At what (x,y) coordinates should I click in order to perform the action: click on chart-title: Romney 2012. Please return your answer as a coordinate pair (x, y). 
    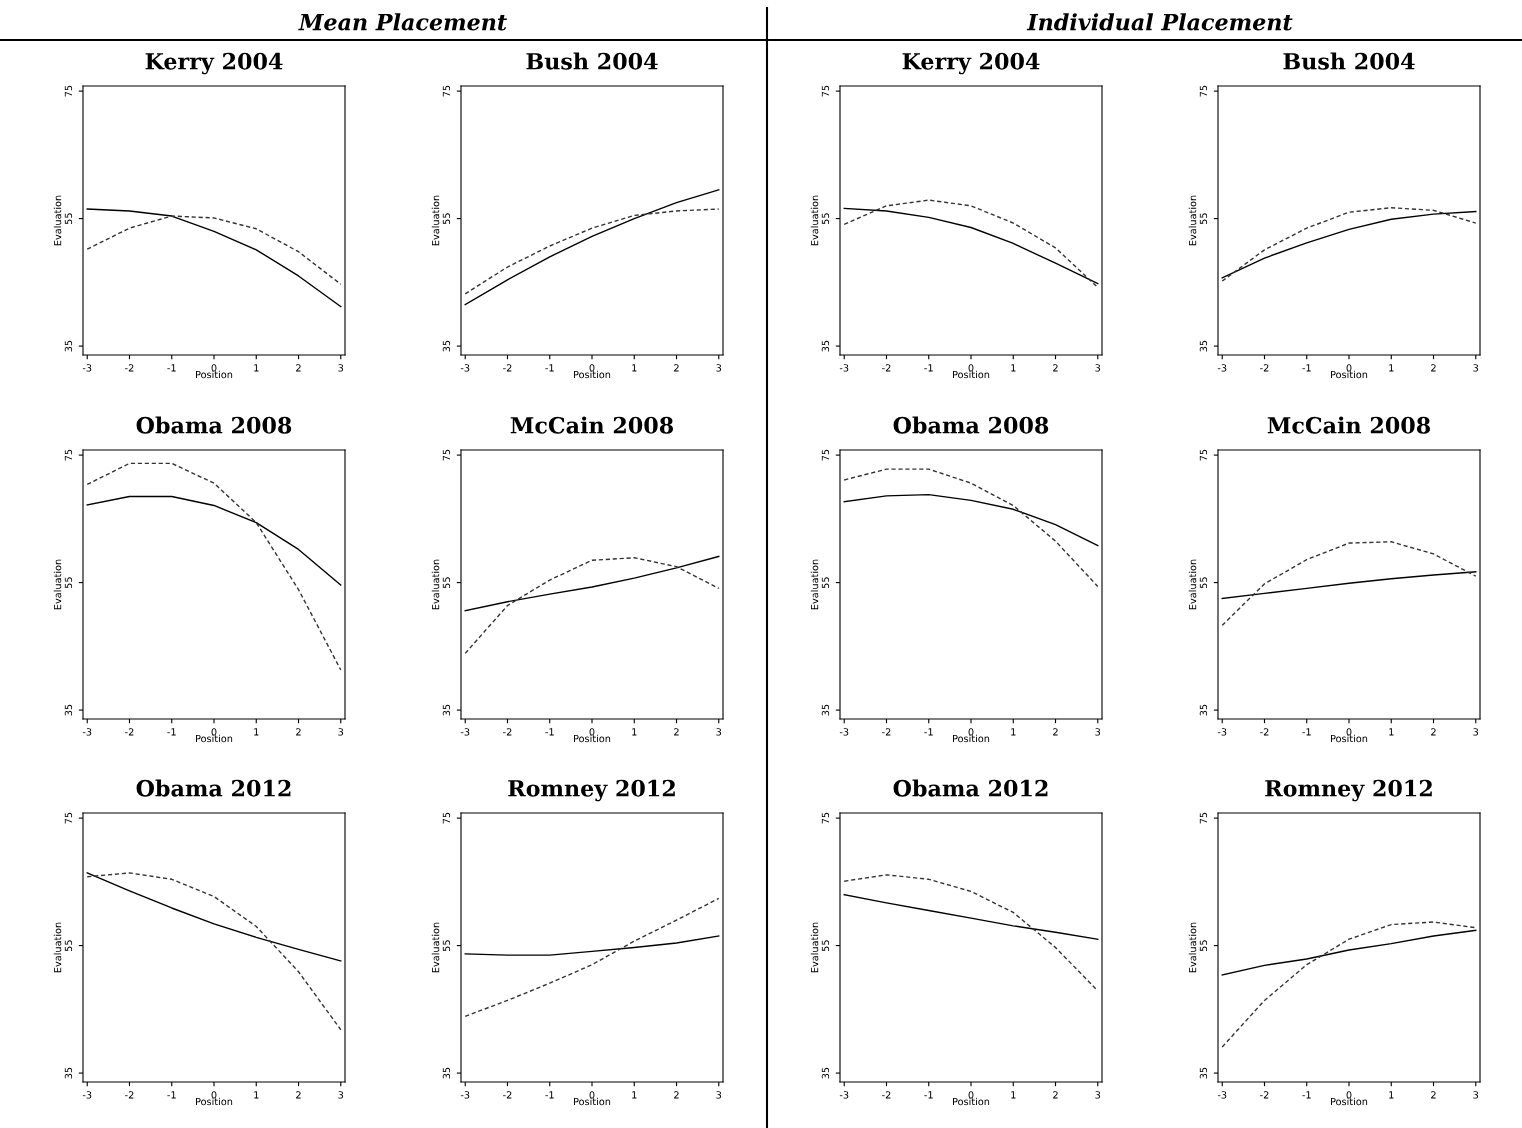
    Looking at the image, I should click on (591, 790).